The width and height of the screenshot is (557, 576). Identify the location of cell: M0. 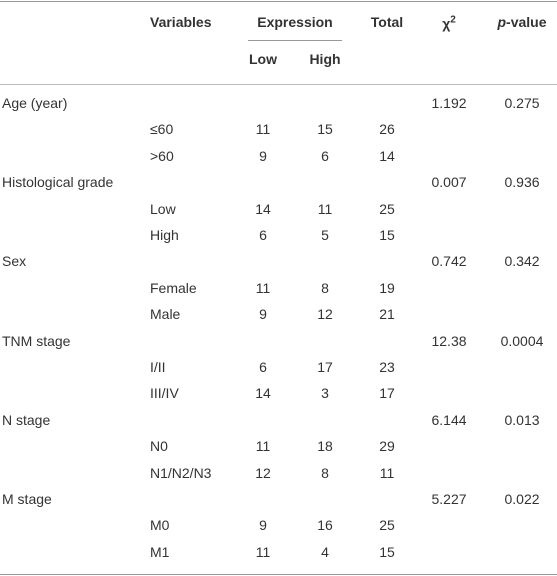
(160, 525).